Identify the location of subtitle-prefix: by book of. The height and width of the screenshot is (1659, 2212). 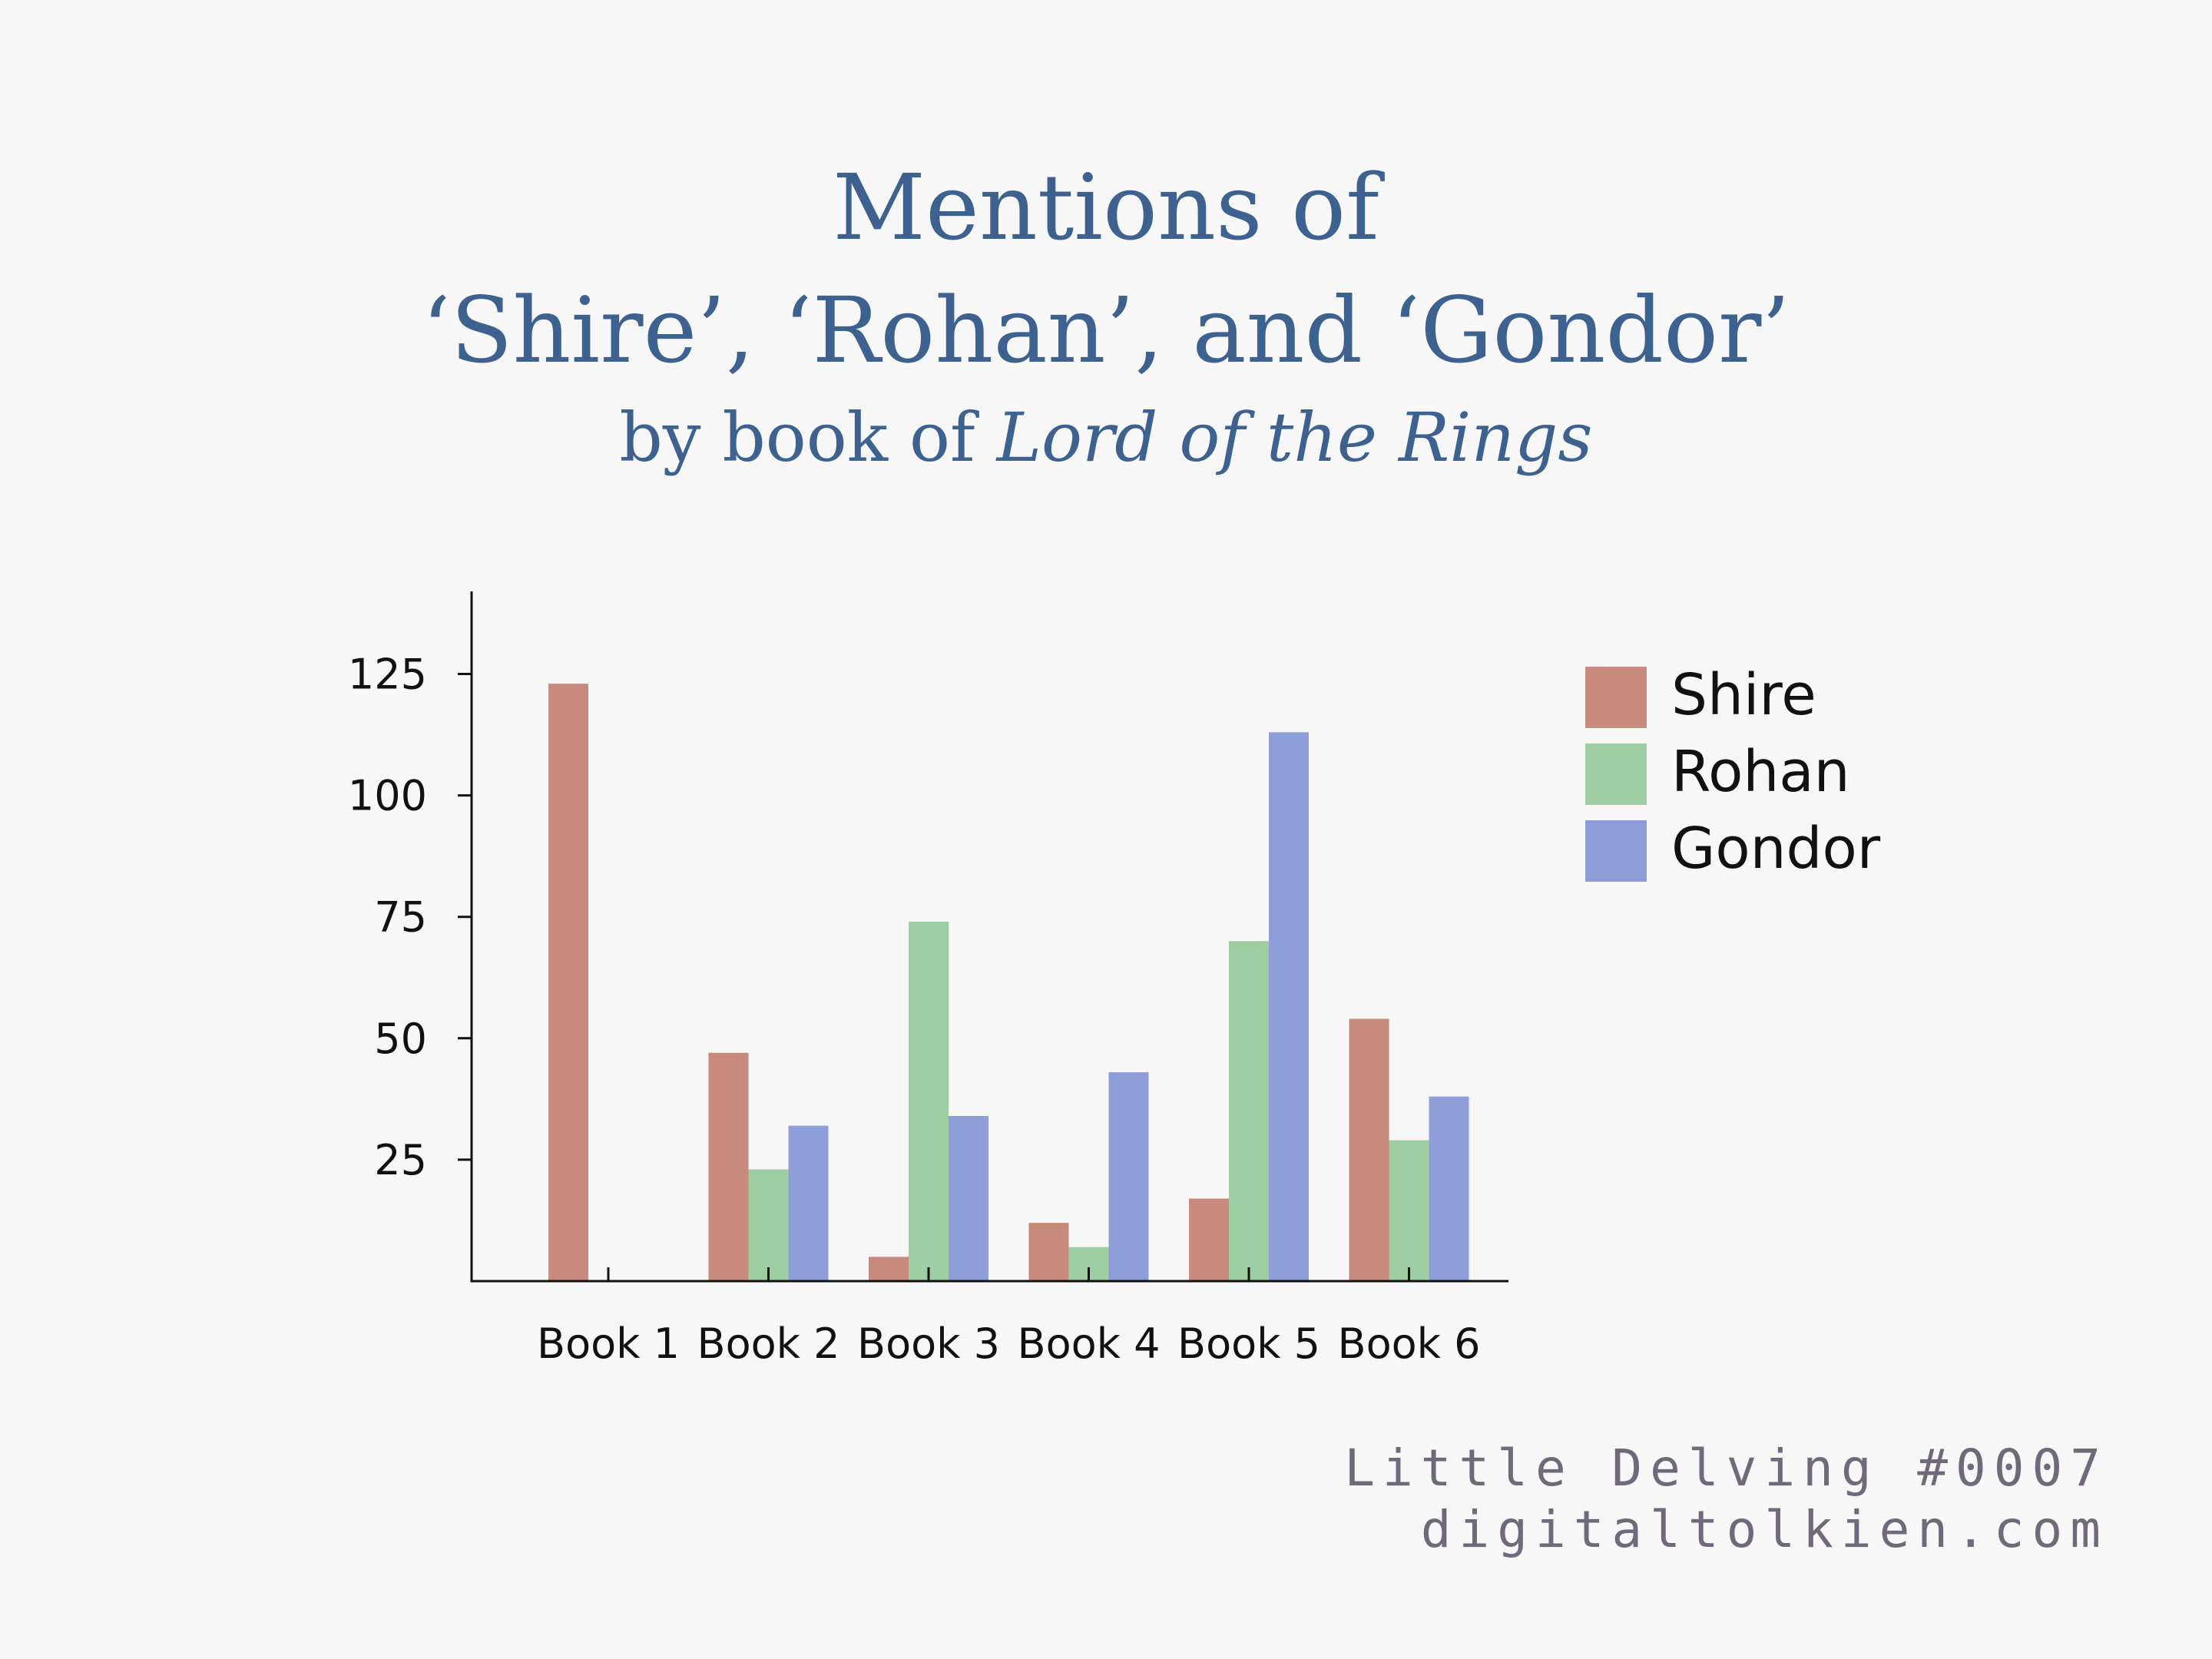
(808, 438).